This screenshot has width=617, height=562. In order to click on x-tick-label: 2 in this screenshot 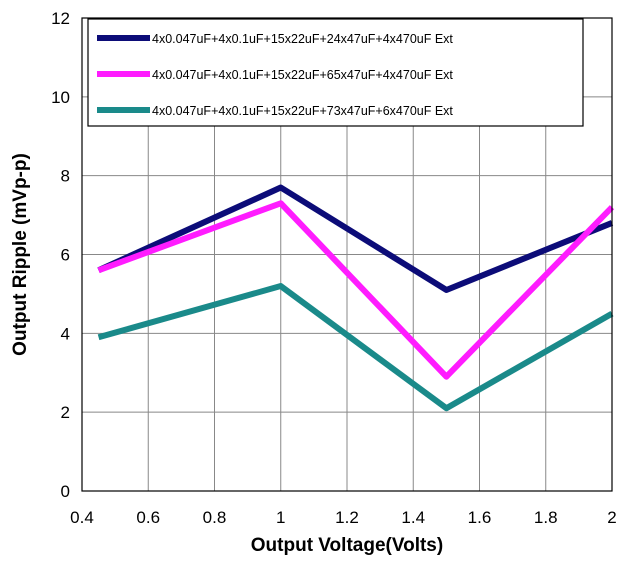, I will do `click(611, 517)`.